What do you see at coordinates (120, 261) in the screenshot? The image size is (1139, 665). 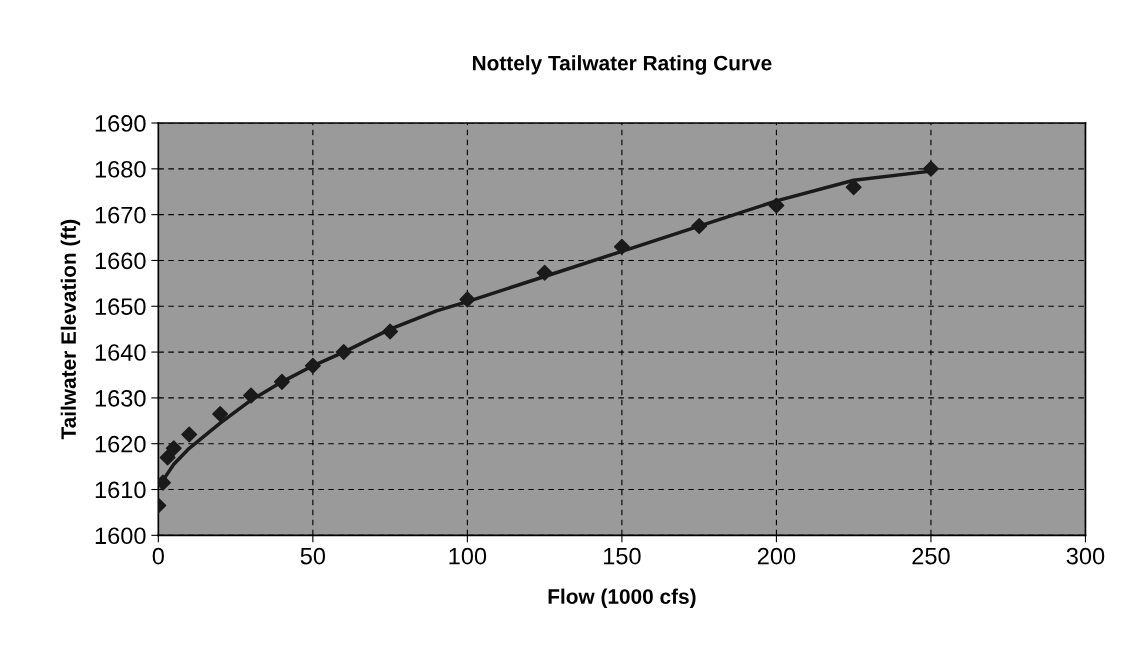 I see `y-tick-label: 1660` at bounding box center [120, 261].